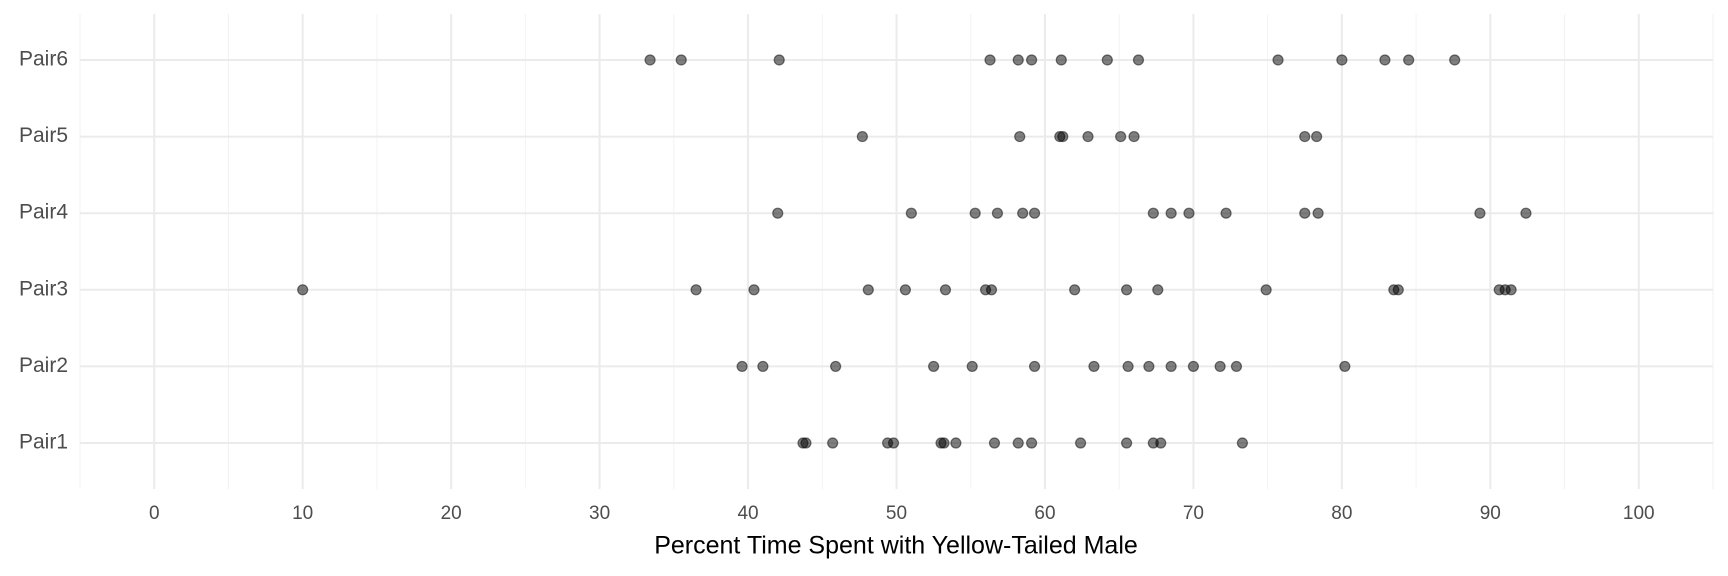 This screenshot has height=576, width=1728. I want to click on x-tick-label: 100, so click(1639, 513).